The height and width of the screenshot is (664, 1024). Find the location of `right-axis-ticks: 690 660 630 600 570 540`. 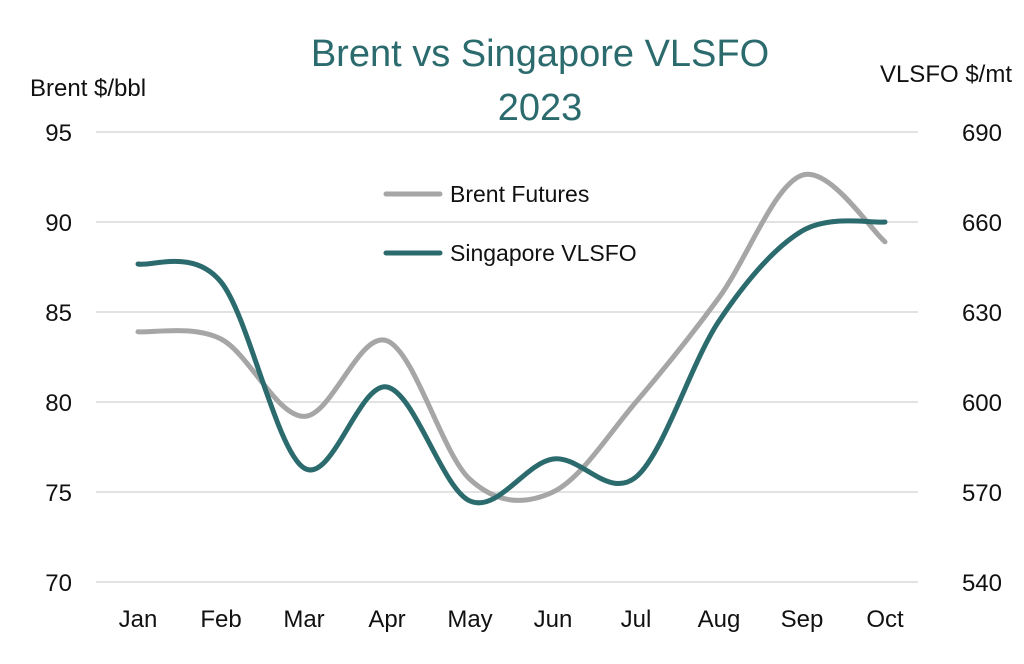

right-axis-ticks: 690 660 630 600 570 540 is located at coordinates (982, 358).